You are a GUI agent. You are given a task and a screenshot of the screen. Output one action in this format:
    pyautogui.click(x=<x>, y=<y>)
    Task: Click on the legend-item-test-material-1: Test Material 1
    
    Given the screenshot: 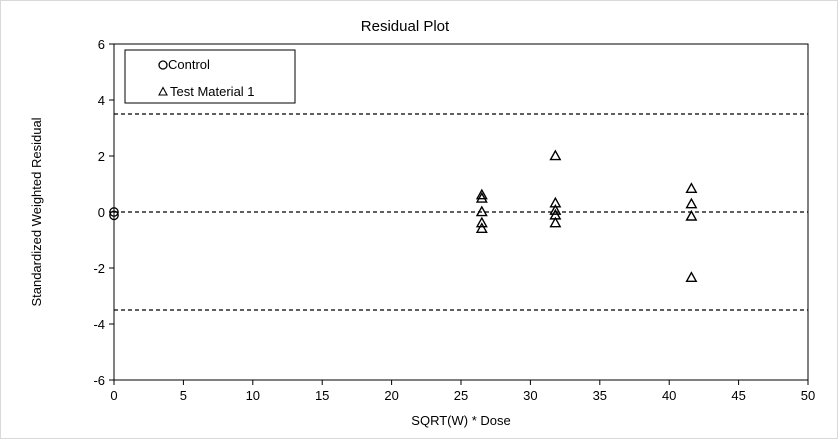 What is the action you would take?
    pyautogui.click(x=212, y=91)
    